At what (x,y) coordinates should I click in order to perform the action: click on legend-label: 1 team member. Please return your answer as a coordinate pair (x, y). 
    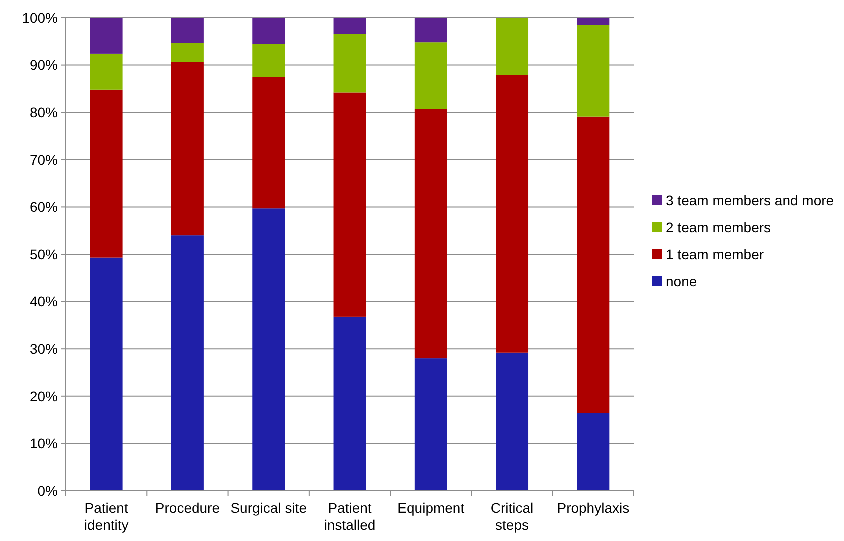
    Looking at the image, I should click on (715, 254).